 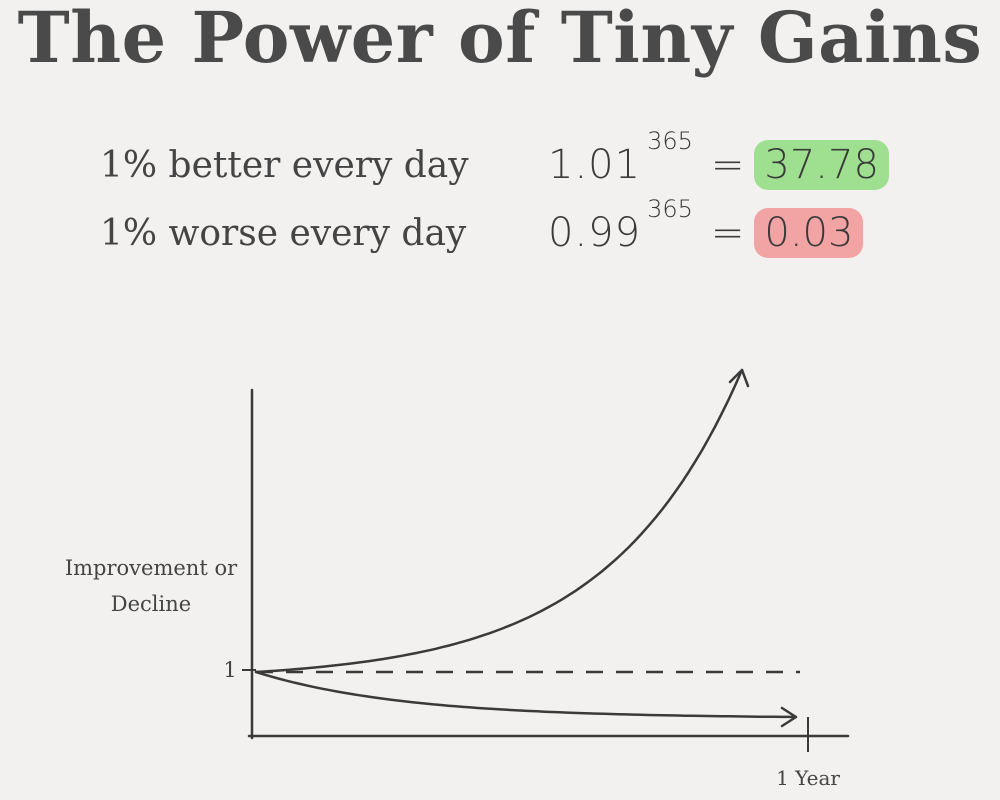 I want to click on equation-better-result: 37.78, so click(x=821, y=165).